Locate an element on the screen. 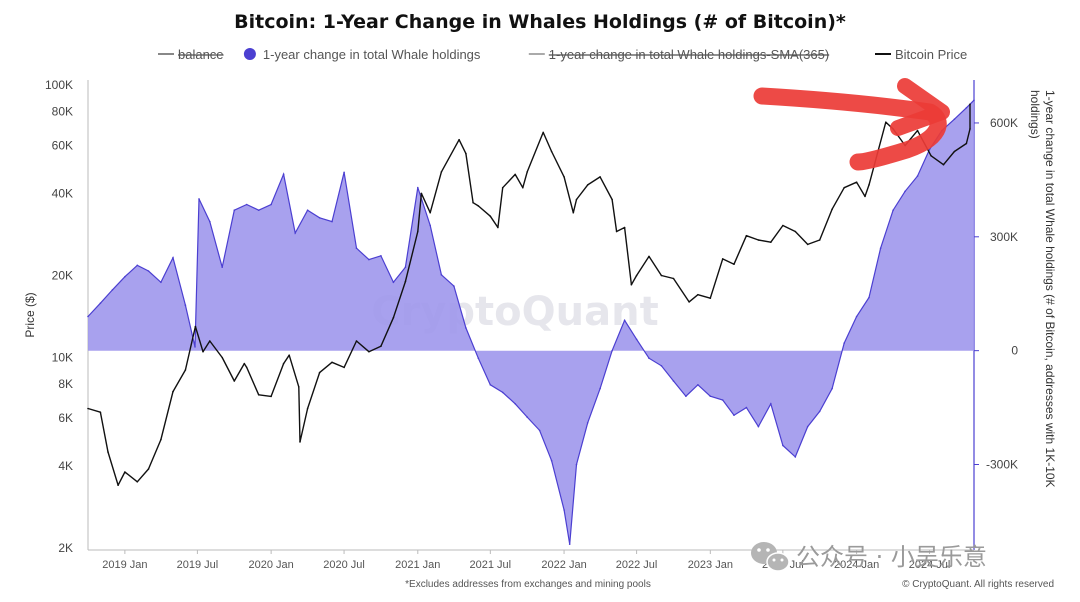  legend-label: Bitcoin Price is located at coordinates (931, 54).